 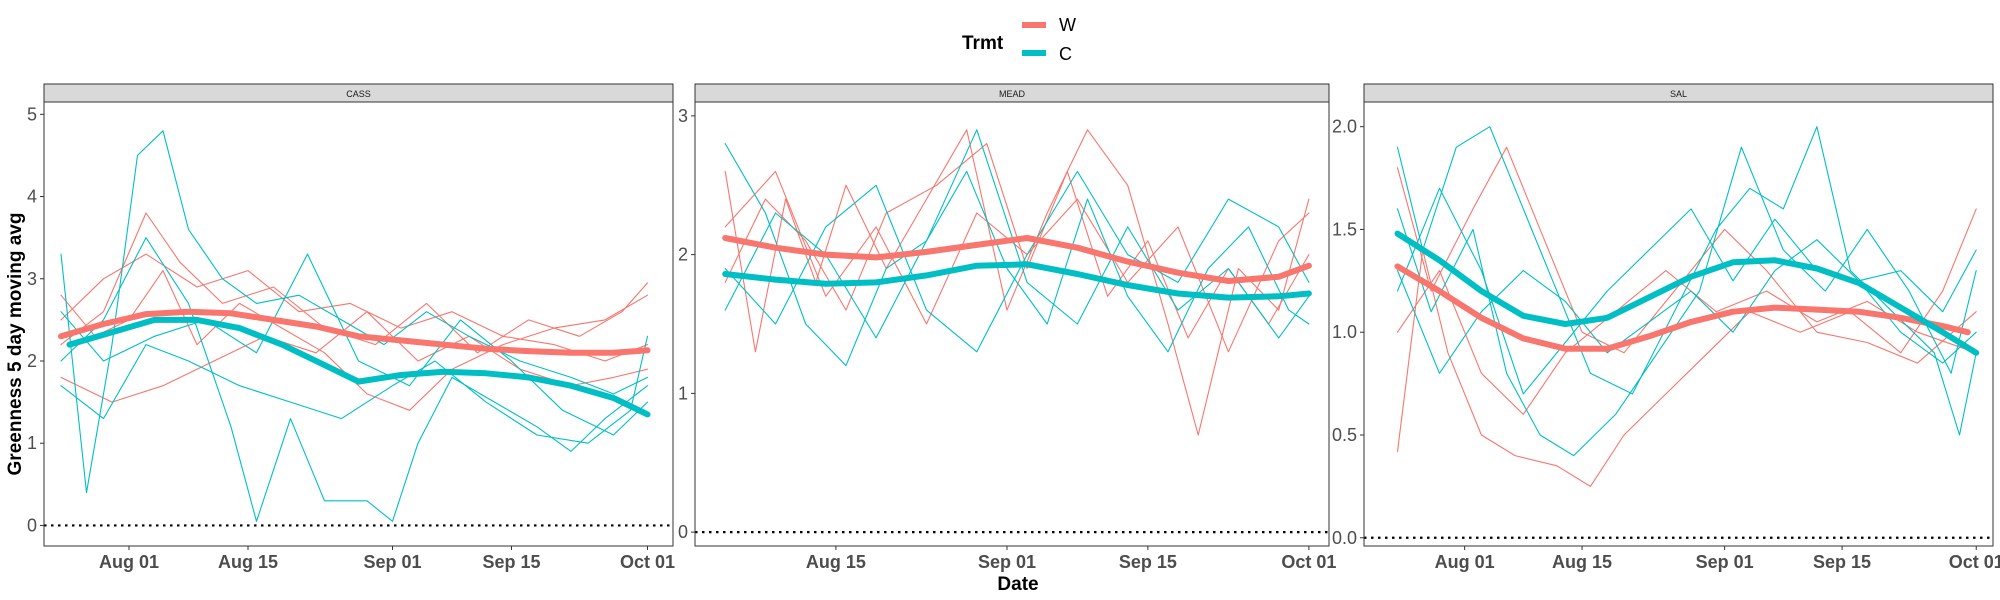 What do you see at coordinates (1012, 94) in the screenshot?
I see `facet-strip-label: MEAD` at bounding box center [1012, 94].